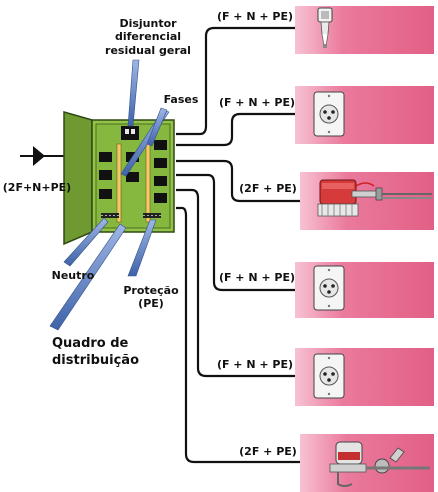  Describe the element at coordinates (37, 187) in the screenshot. I see `label-input: (2F+N+PE)` at that location.